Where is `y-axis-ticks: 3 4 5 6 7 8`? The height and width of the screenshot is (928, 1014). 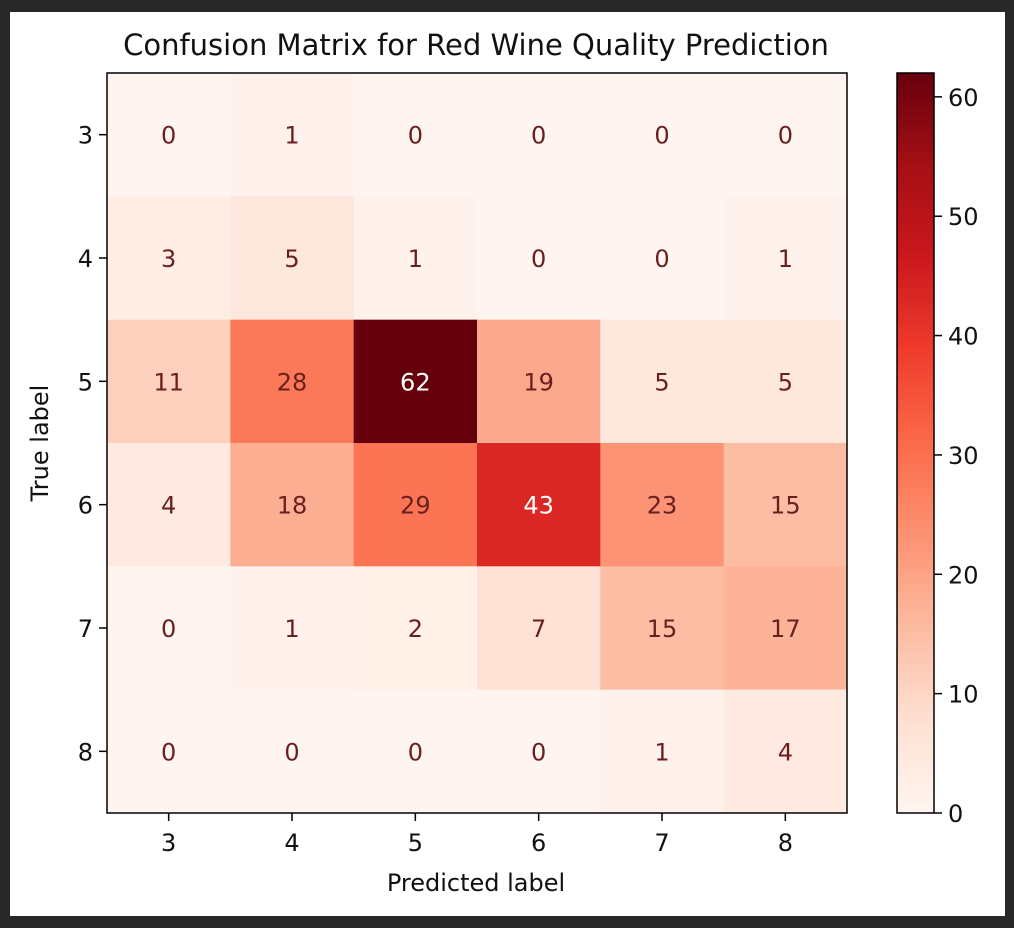
y-axis-ticks: 3 4 5 6 7 8 is located at coordinates (92, 444).